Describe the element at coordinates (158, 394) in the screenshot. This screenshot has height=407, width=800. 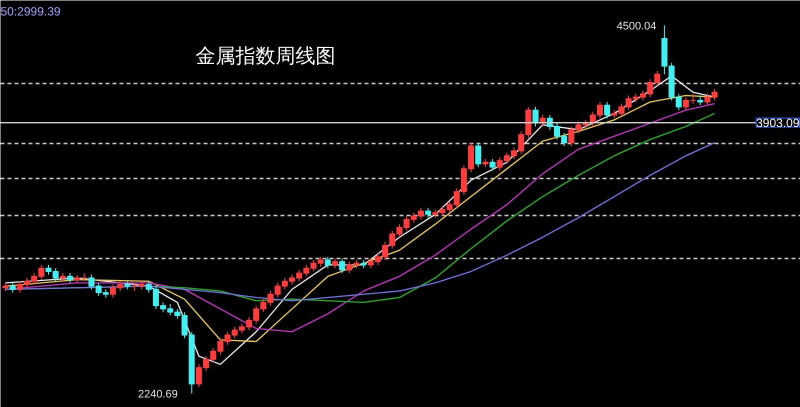
I see `annotation: 2240.69` at that location.